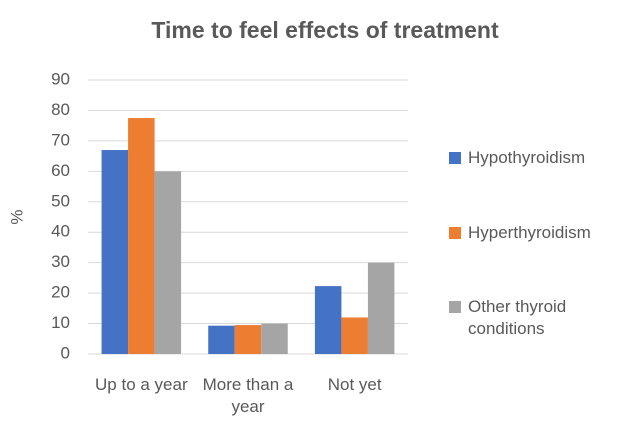 The image size is (633, 424). I want to click on y-tick-label: 10, so click(60, 322).